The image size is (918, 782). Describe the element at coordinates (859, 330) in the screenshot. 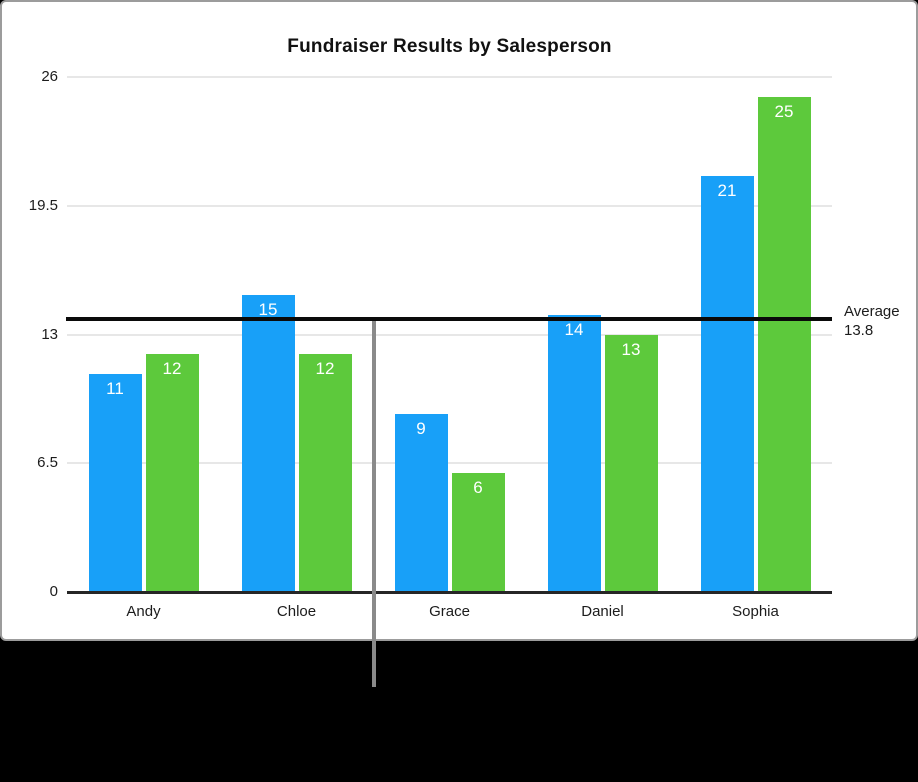

I see `average-value-text: 13.8` at that location.